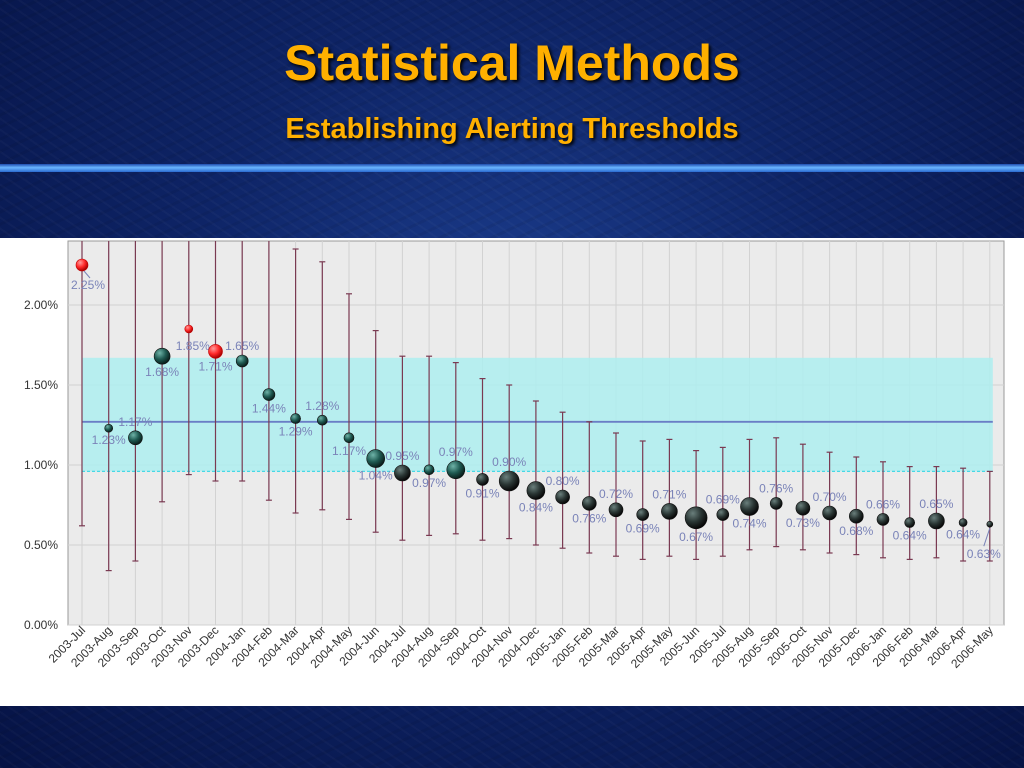  What do you see at coordinates (402, 456) in the screenshot?
I see `data-label: 0.95%` at bounding box center [402, 456].